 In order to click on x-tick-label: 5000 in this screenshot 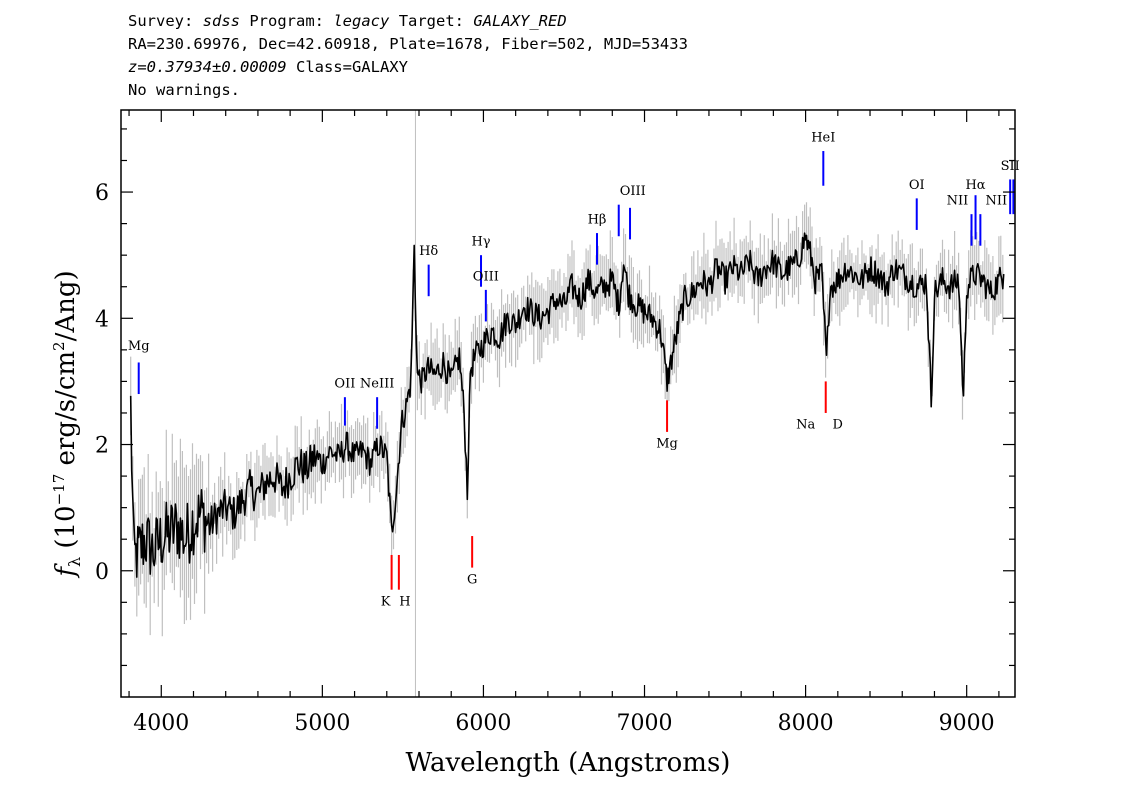, I will do `click(322, 723)`.